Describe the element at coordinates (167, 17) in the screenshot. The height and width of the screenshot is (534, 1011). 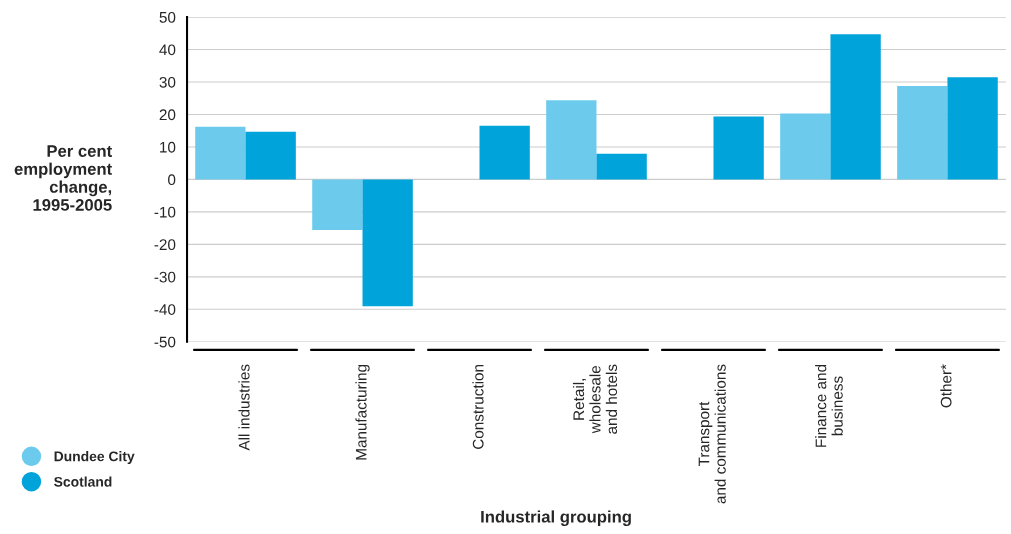
I see `y-tick-label: 50` at that location.